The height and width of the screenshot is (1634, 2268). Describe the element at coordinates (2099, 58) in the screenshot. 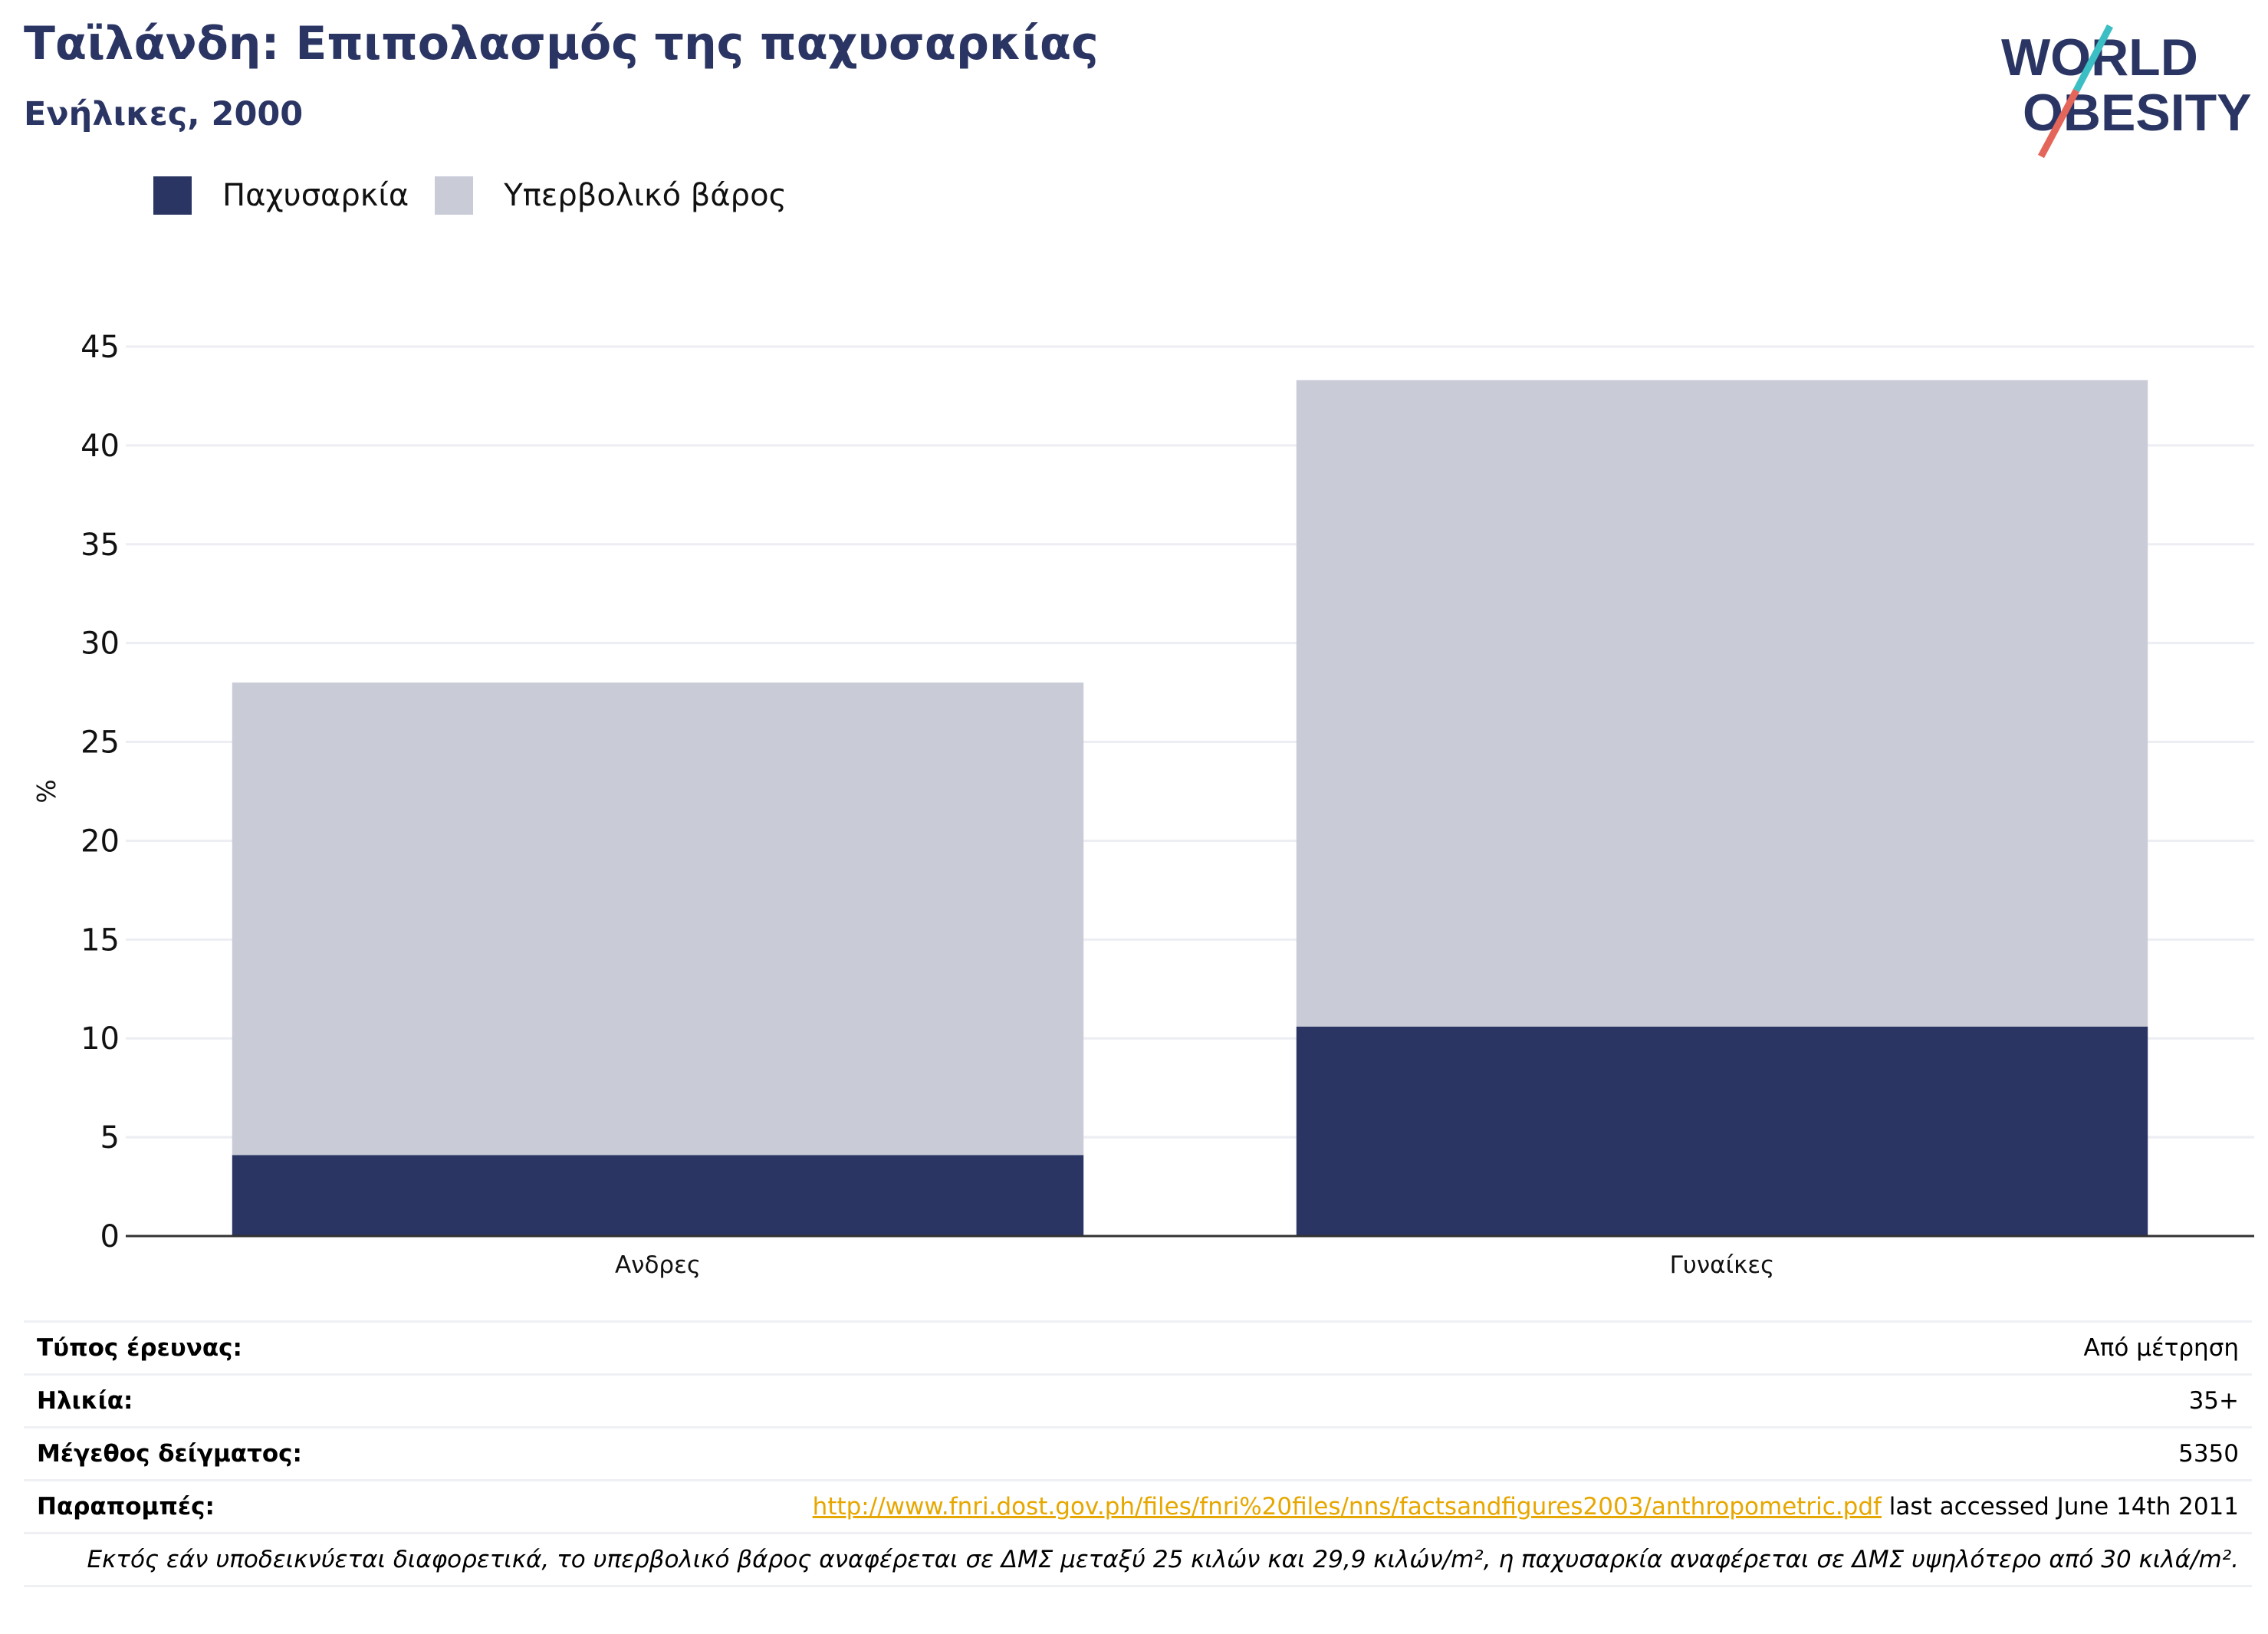

I see `logo-line1: WORLD` at that location.